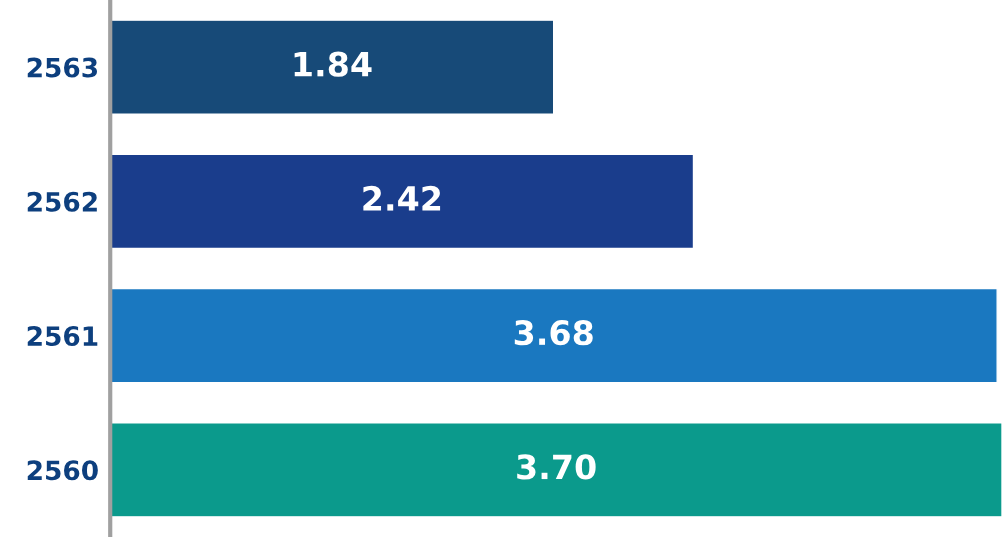  Describe the element at coordinates (62, 336) in the screenshot. I see `y-tick-label: 2561` at that location.